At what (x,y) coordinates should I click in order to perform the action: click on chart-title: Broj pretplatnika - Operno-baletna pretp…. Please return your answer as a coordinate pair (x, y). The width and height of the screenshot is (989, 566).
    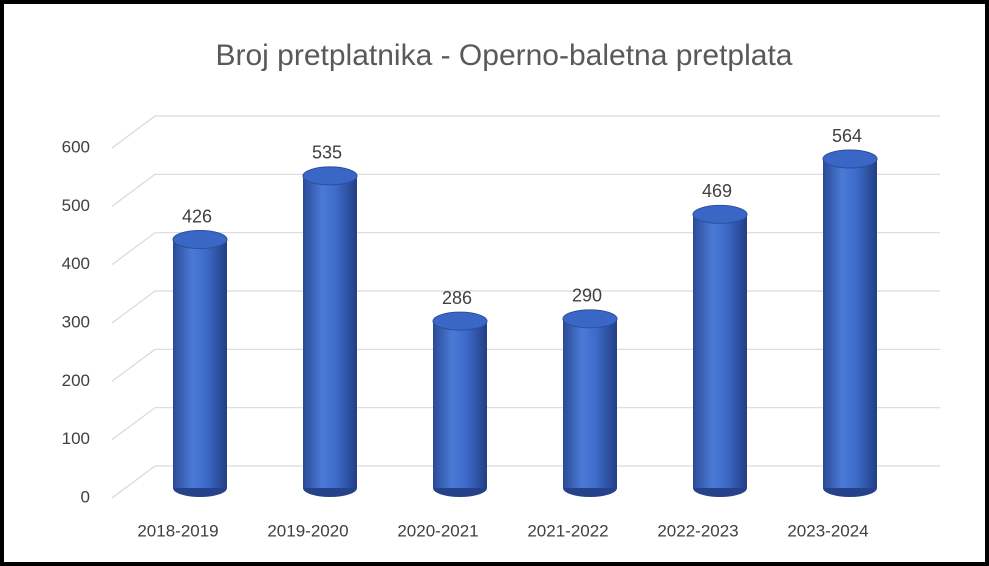
    Looking at the image, I should click on (503, 55).